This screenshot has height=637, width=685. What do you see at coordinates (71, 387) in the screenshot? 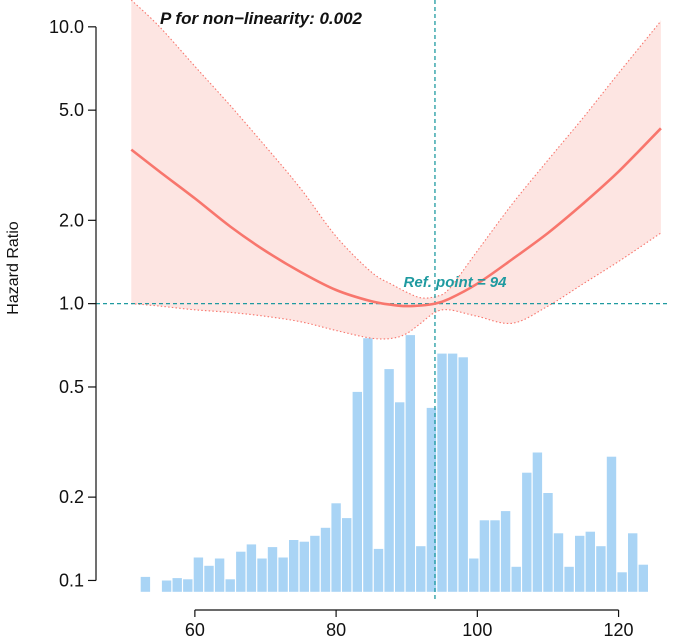
I see `y-tick-label: 0.5` at bounding box center [71, 387].